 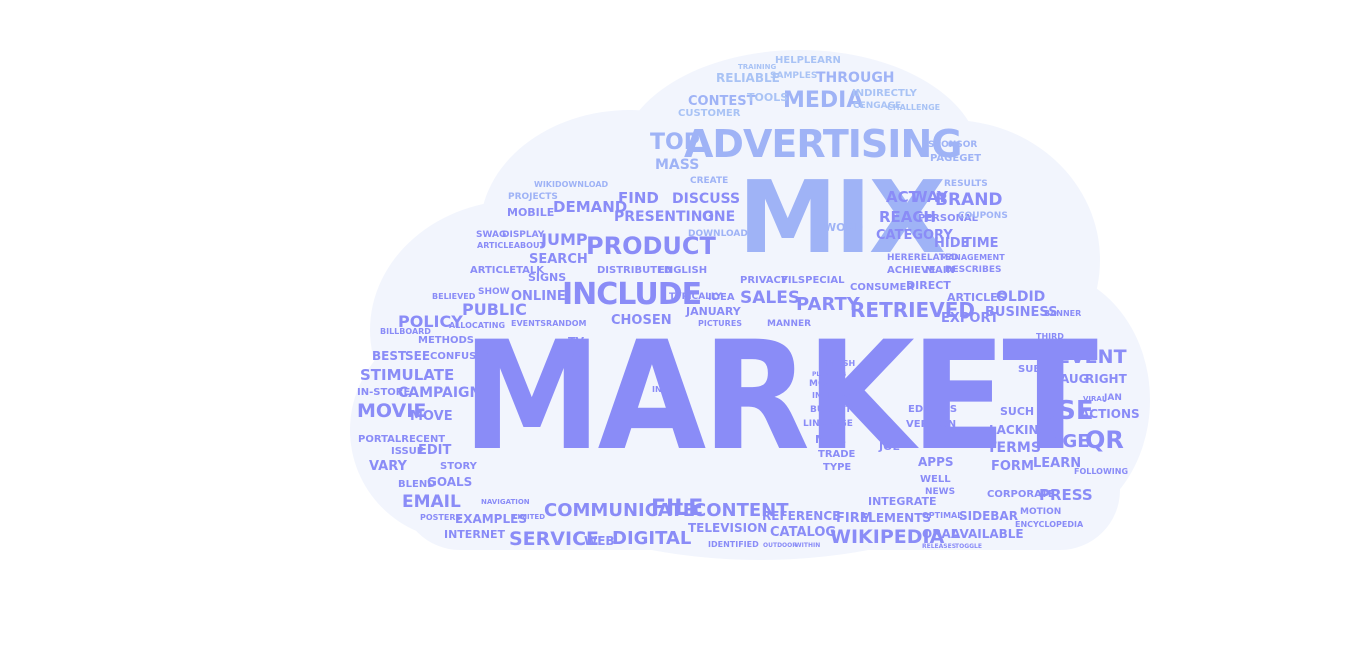 I want to click on word-trade: TRADE, so click(x=837, y=454).